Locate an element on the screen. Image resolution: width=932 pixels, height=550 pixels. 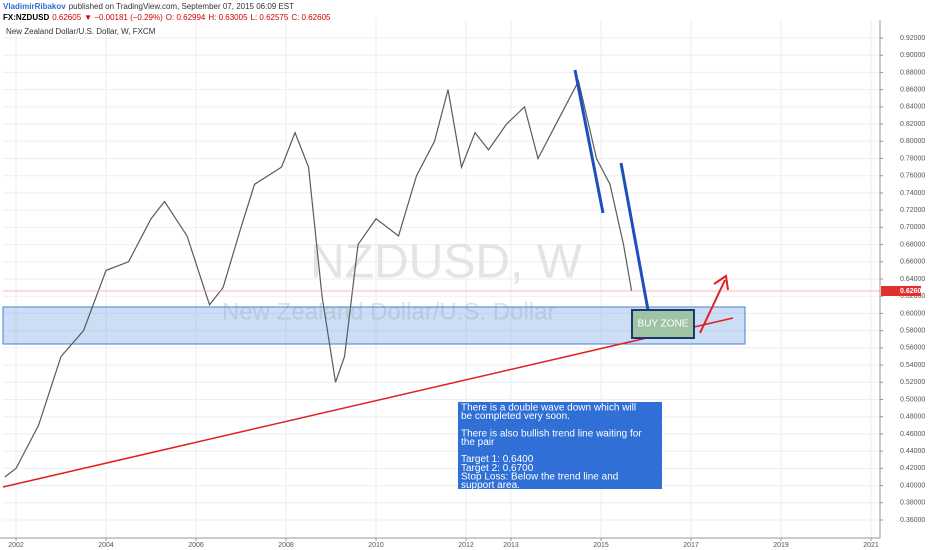
y-tick-label: 0.66000 is located at coordinates (912, 262).